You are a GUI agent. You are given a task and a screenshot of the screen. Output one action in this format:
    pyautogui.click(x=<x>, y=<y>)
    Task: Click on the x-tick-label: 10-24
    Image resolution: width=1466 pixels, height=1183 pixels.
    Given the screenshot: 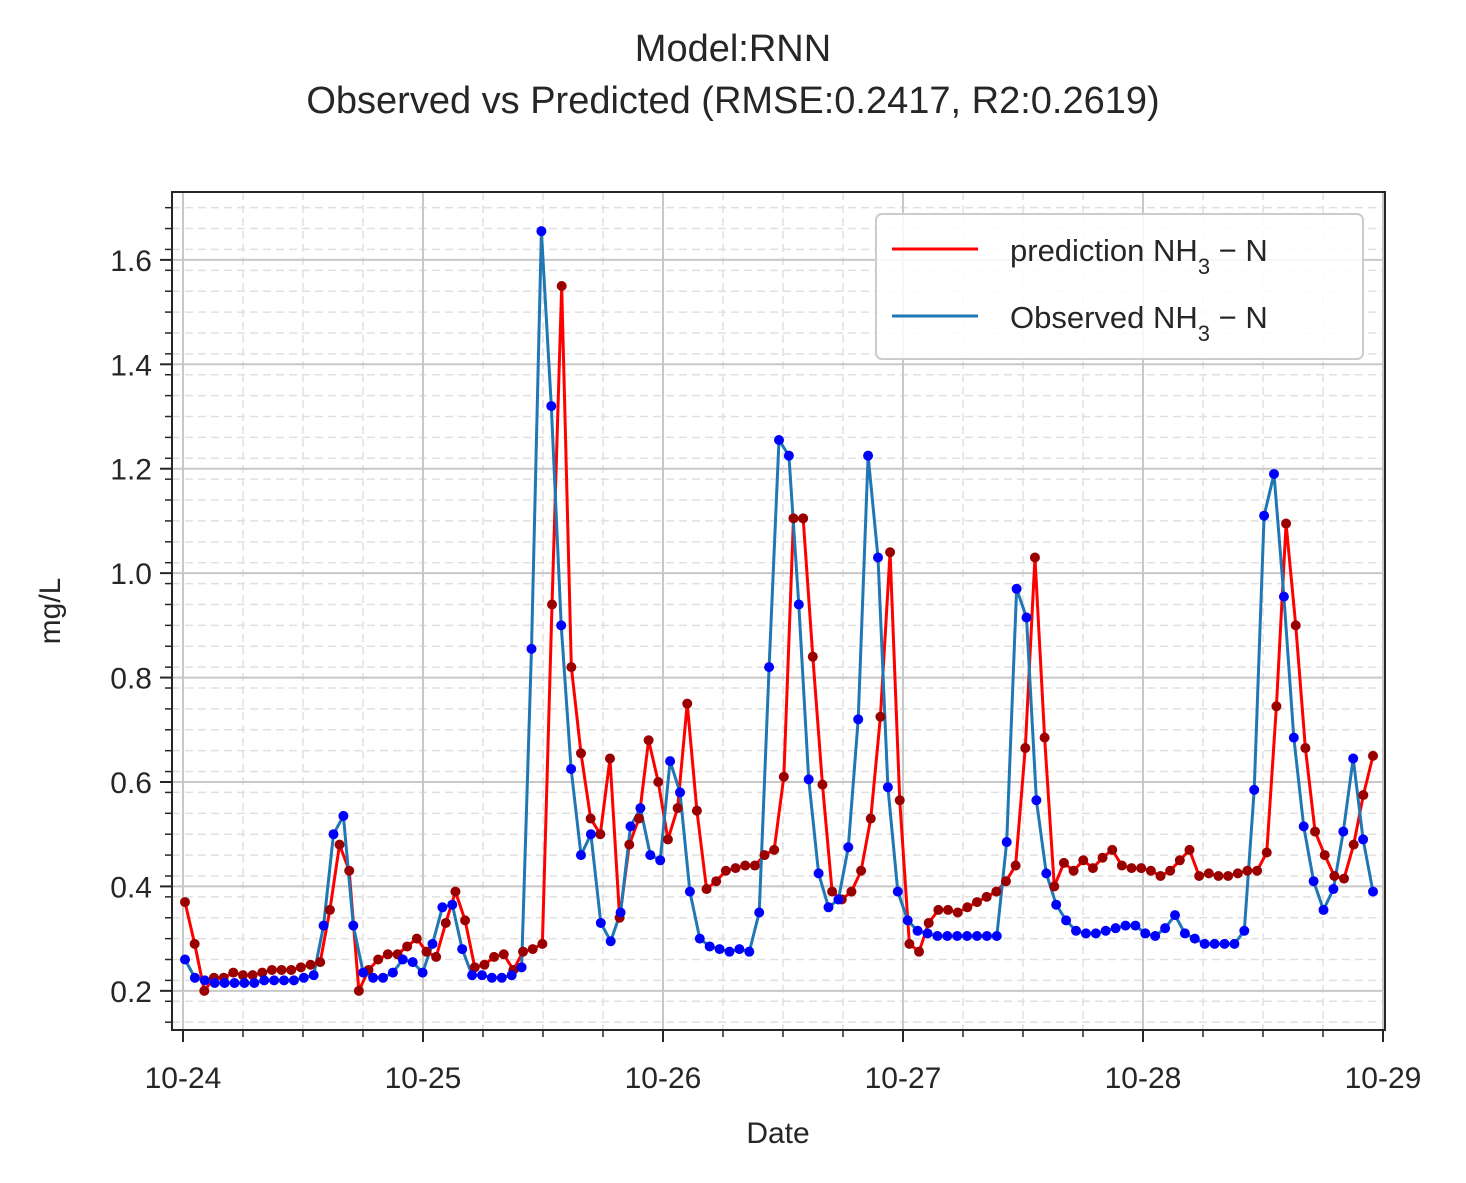 What is the action you would take?
    pyautogui.click(x=183, y=1078)
    